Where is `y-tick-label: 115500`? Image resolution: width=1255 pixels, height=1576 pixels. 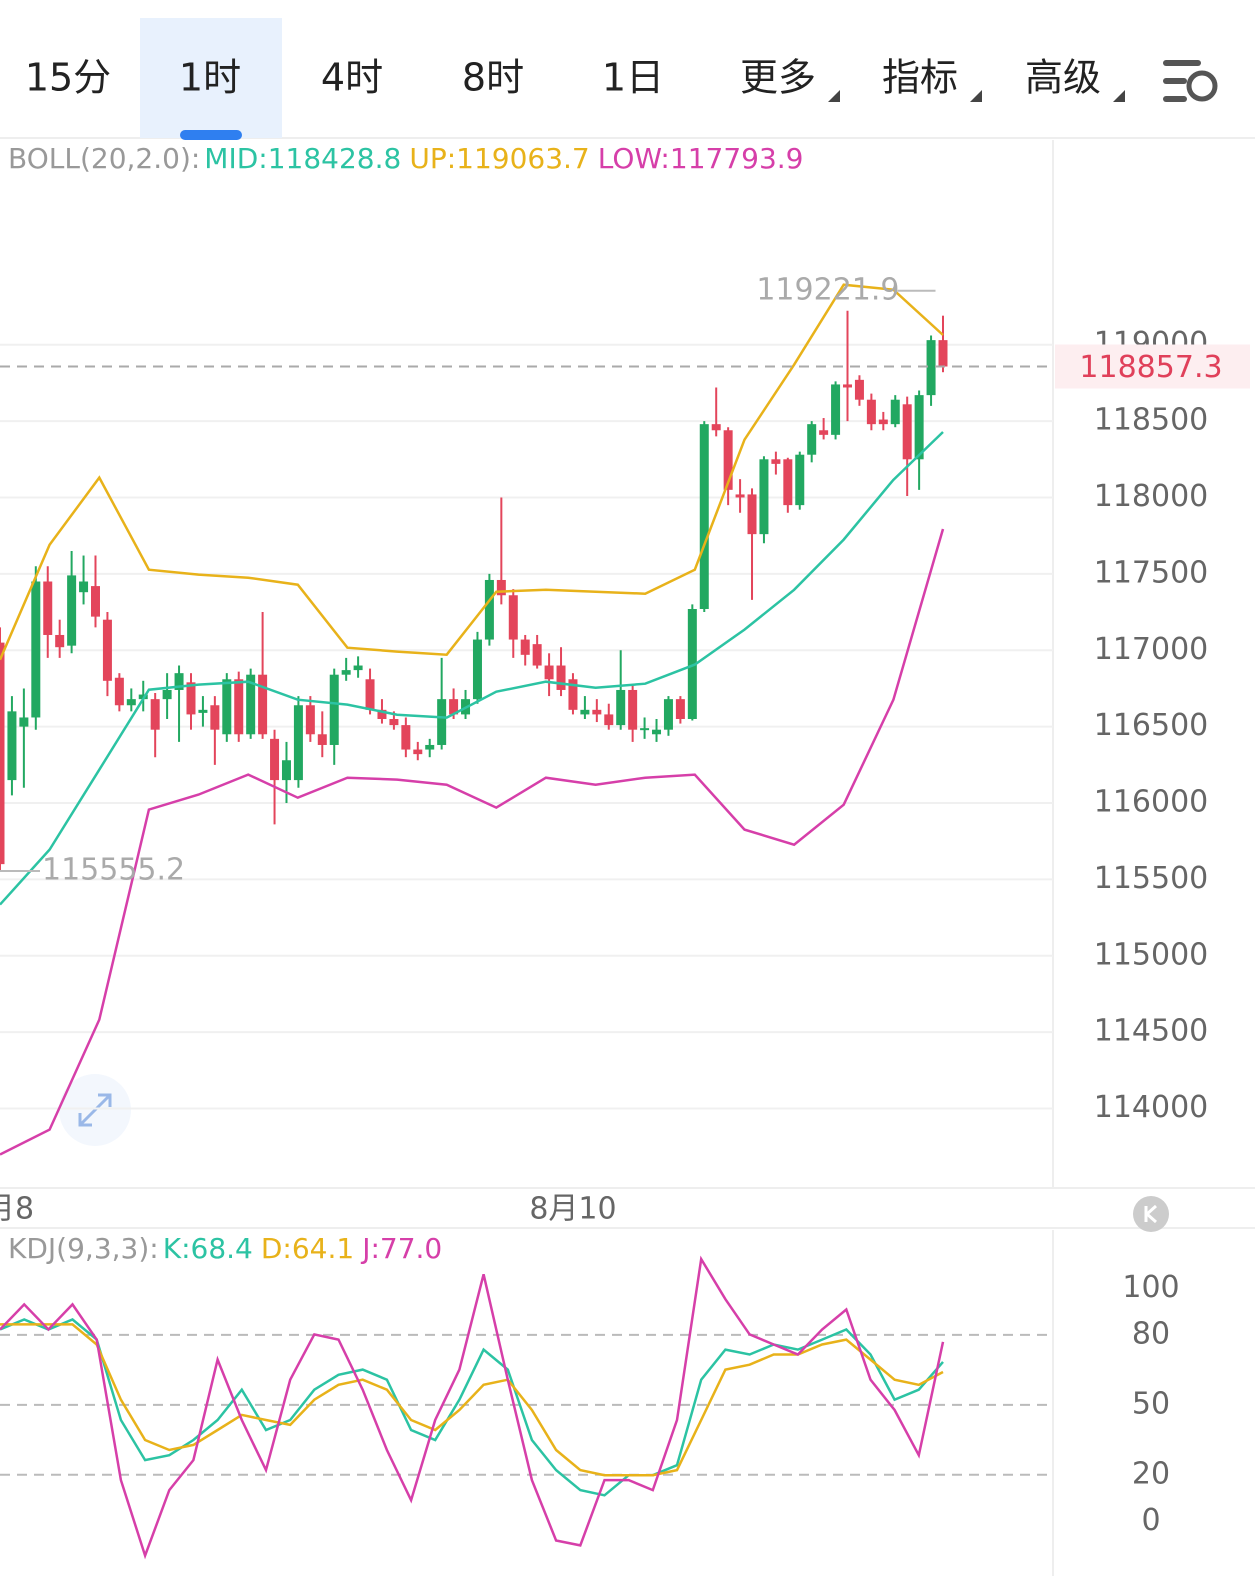
y-tick-label: 115500 is located at coordinates (1151, 878).